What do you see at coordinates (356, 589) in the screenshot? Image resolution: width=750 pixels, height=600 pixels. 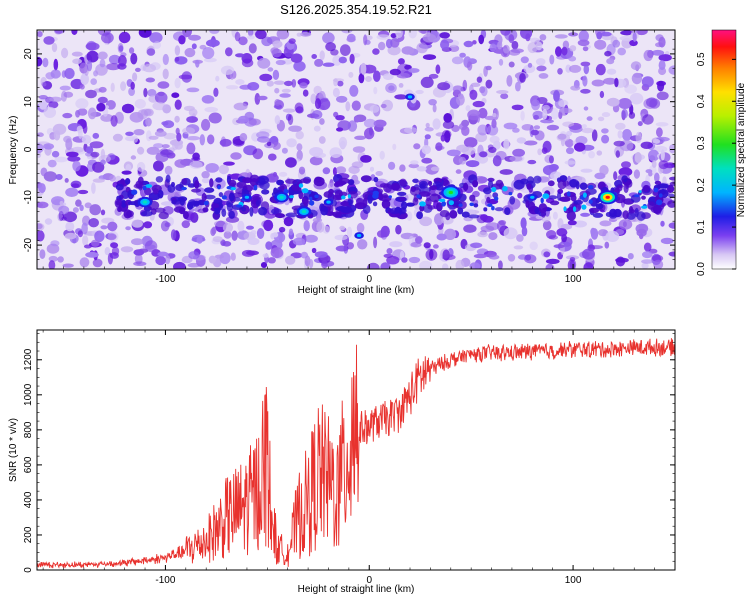 I see `snr-xlabel: Height of straight line (km)` at bounding box center [356, 589].